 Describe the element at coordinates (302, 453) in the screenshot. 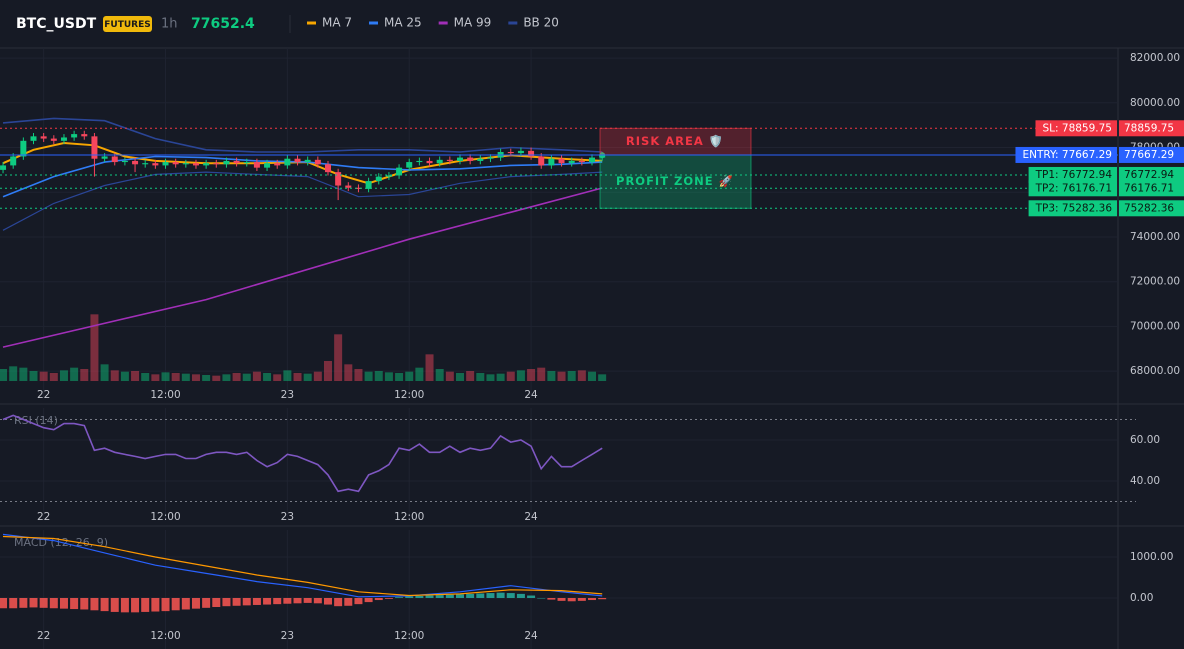

I see `rsi-line` at that location.